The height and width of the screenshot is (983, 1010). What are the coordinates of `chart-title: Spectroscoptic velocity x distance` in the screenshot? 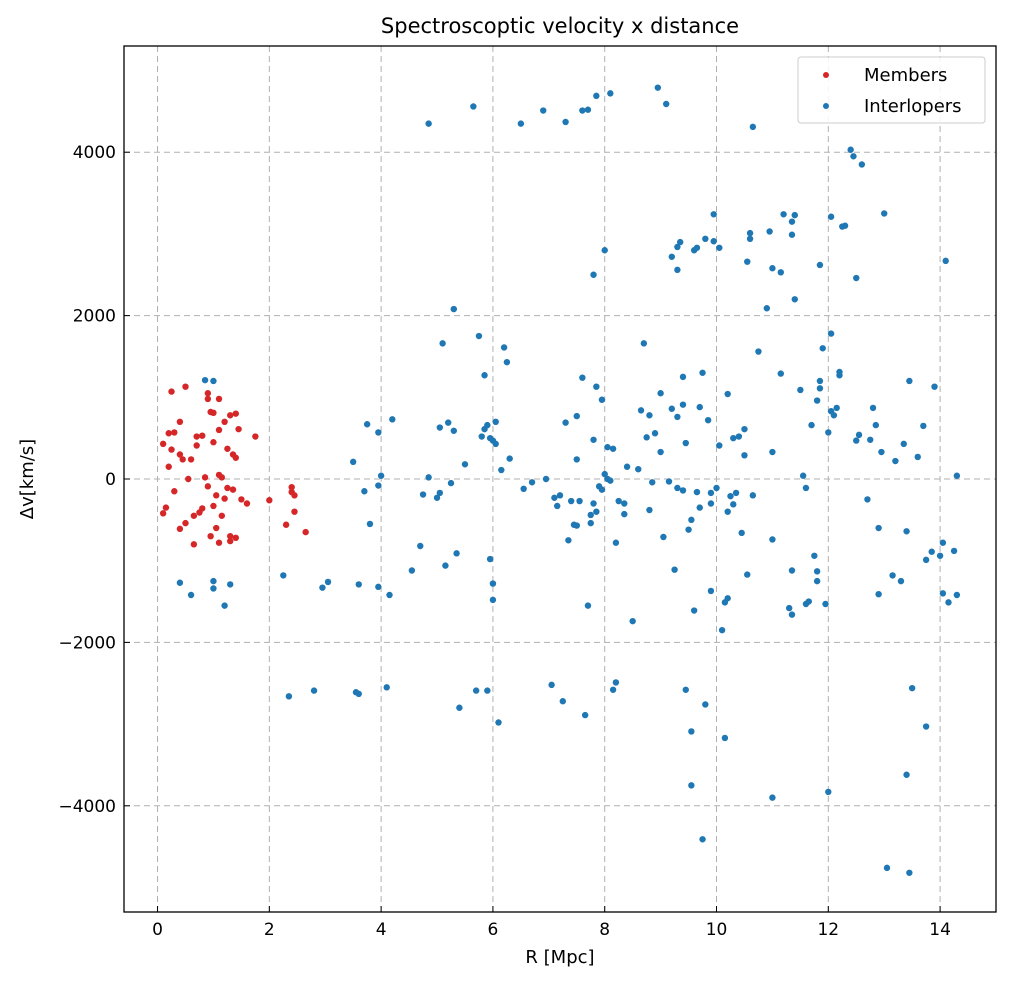 It's located at (560, 26).